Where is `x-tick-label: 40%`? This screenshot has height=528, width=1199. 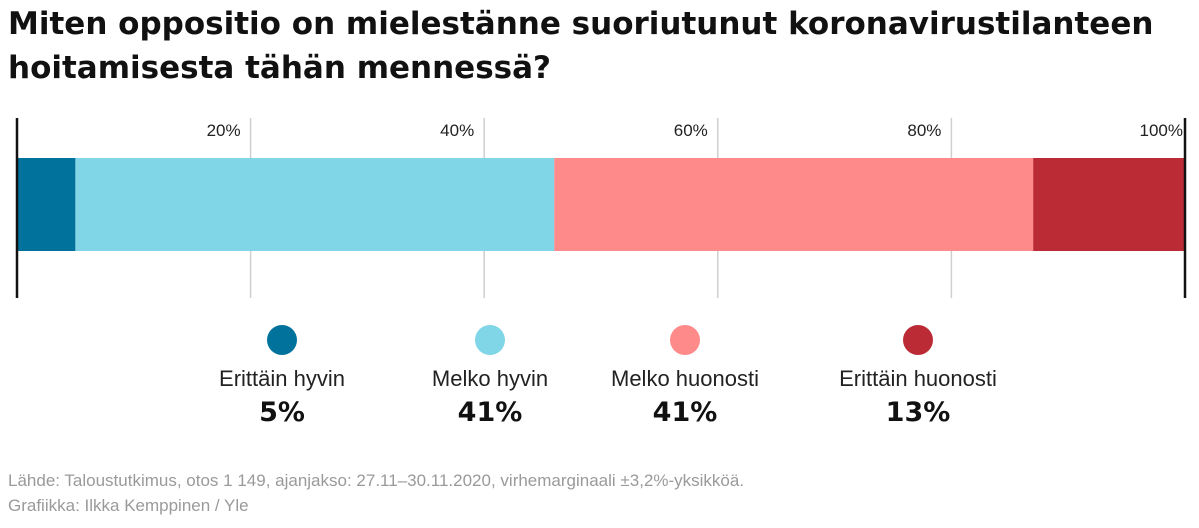 x-tick-label: 40% is located at coordinates (457, 130).